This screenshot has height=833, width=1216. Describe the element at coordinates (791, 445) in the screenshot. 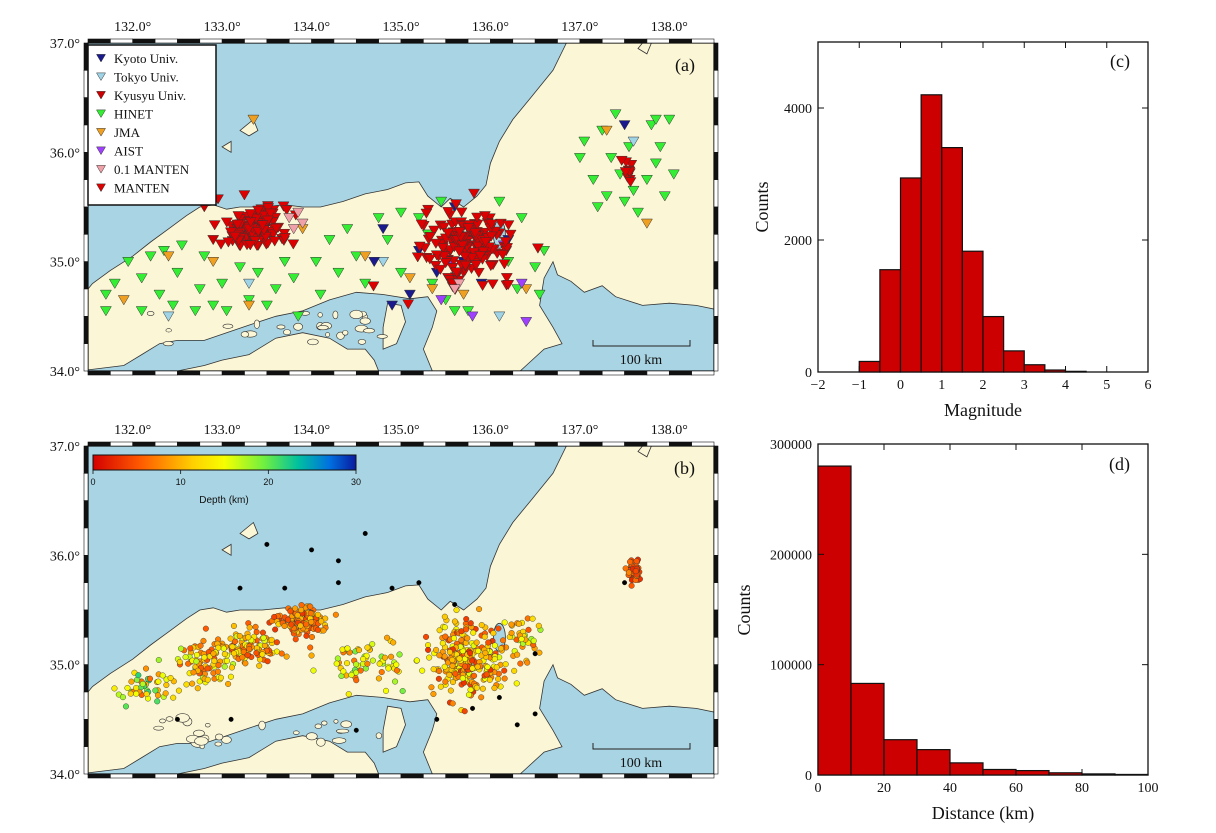

I see `y-tick-label: 300000` at that location.